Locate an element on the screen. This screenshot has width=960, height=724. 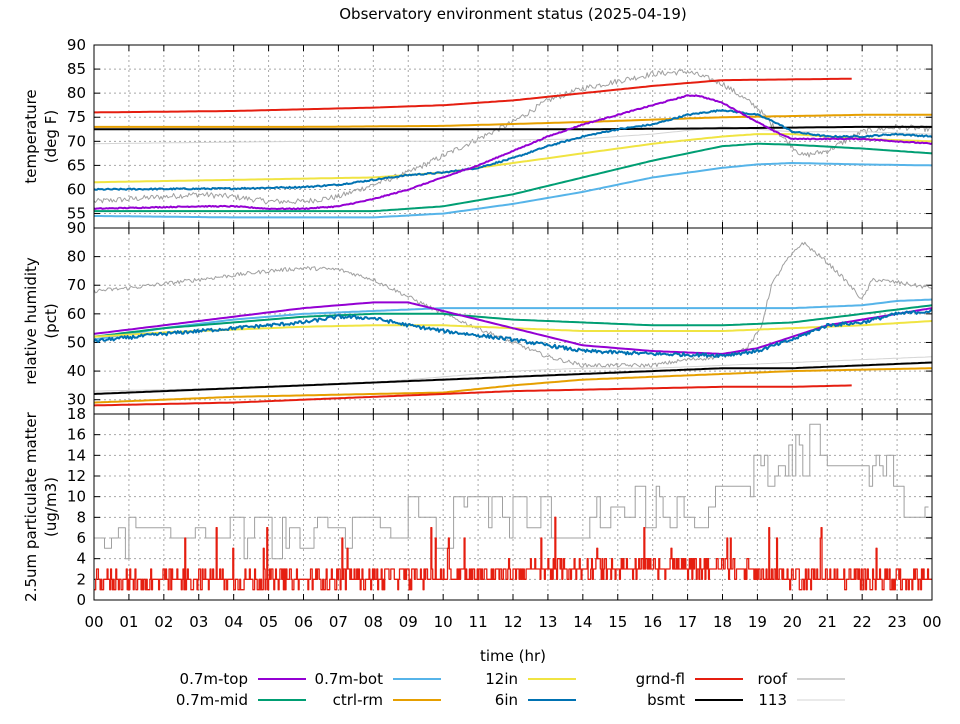
x-tick-label: 14 is located at coordinates (582, 622).